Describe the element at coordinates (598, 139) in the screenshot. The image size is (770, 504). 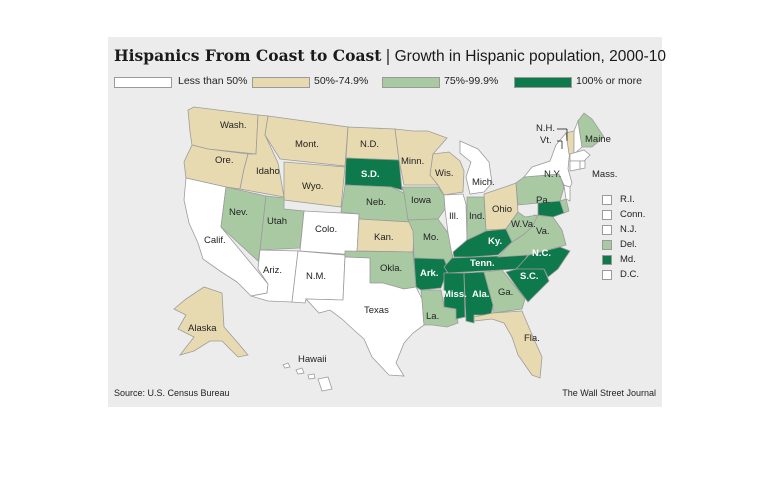
I see `label-me: Maine` at that location.